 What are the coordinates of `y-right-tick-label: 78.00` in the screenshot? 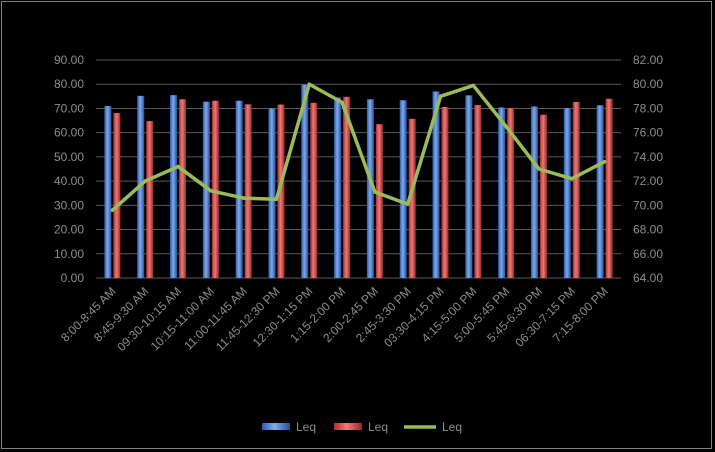 It's located at (648, 108).